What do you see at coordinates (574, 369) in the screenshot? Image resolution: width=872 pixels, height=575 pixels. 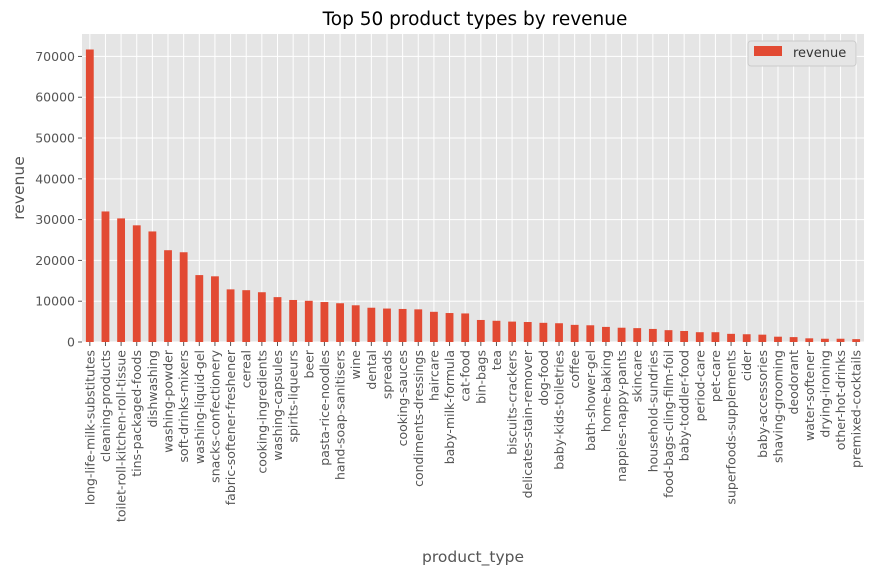 I see `x-tick-label: coffee` at bounding box center [574, 369].